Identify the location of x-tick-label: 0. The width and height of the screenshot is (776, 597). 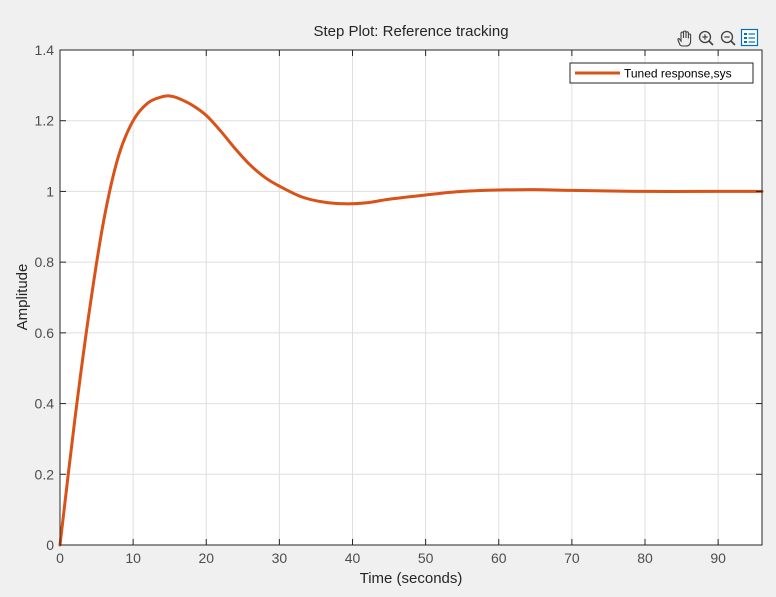
(60, 558).